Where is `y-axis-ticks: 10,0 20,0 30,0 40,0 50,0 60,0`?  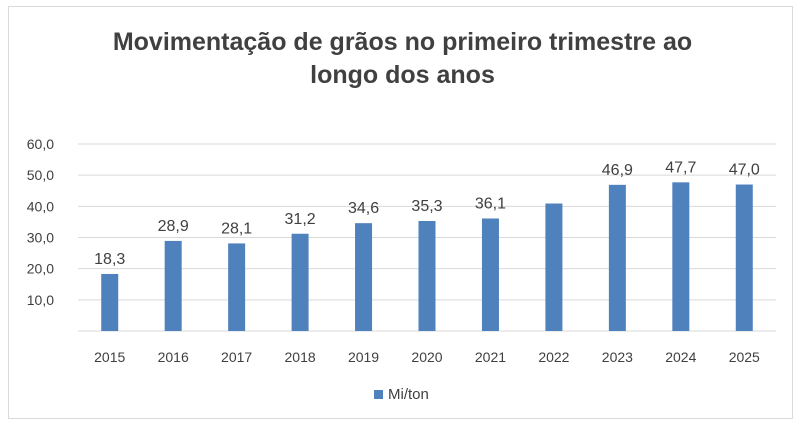
y-axis-ticks: 10,0 20,0 30,0 40,0 50,0 60,0 is located at coordinates (40, 222).